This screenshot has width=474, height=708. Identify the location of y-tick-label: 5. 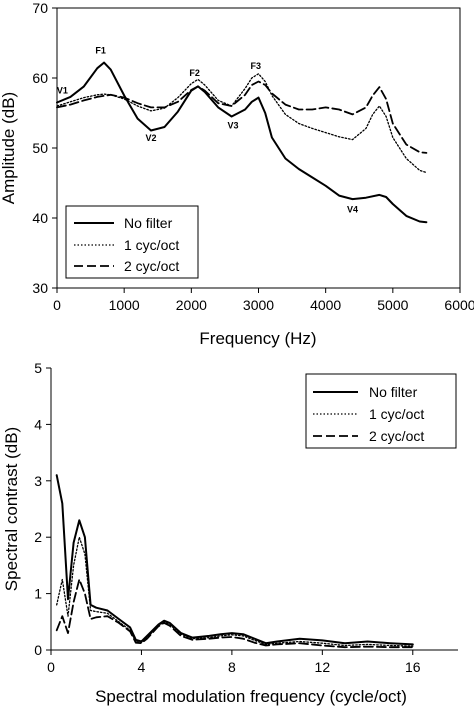
(38, 368).